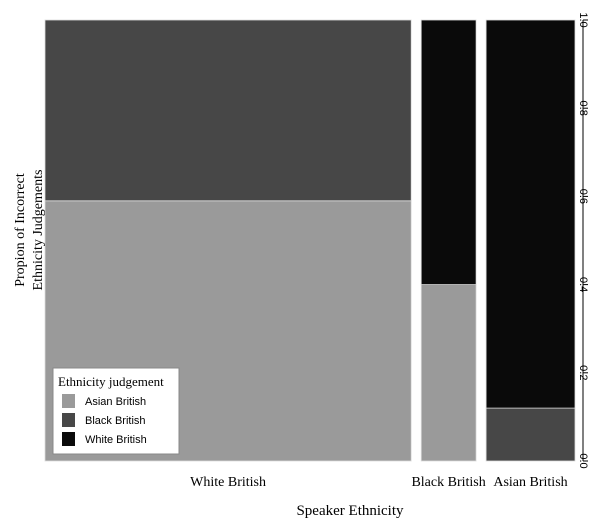  I want to click on y-tick-label: 1.0, so click(583, 19).